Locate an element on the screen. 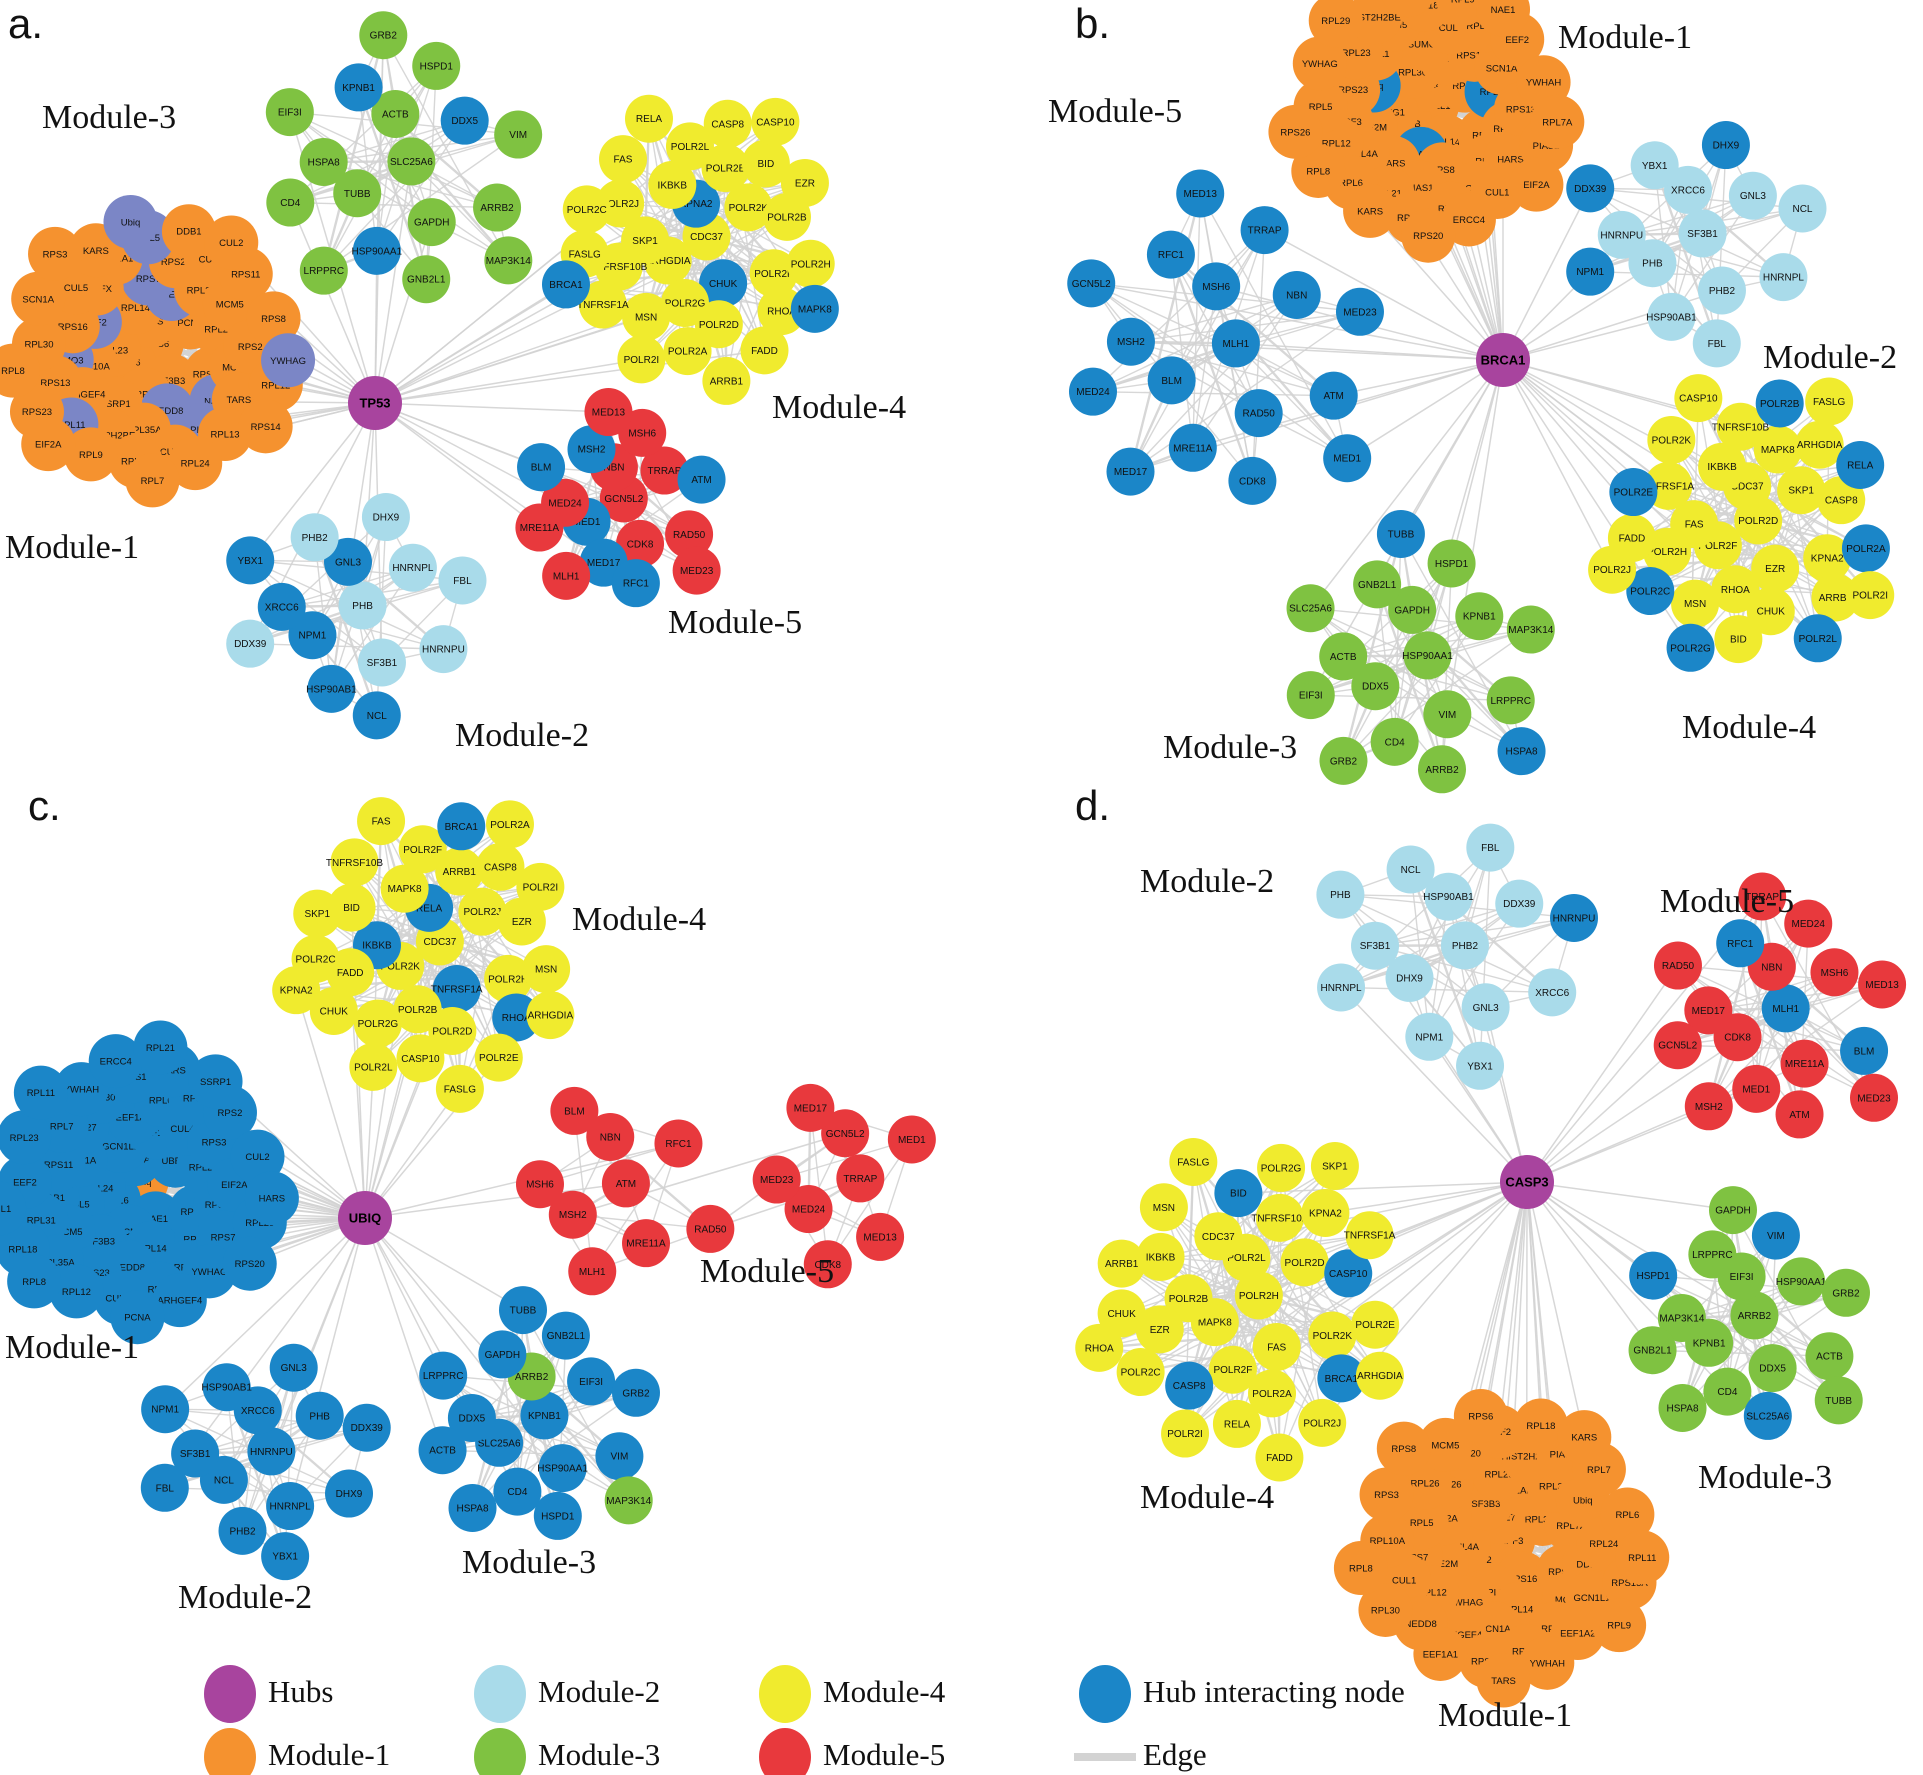 This screenshot has height=1775, width=1923. node-label: NEDD8 is located at coordinates (129, 1267).